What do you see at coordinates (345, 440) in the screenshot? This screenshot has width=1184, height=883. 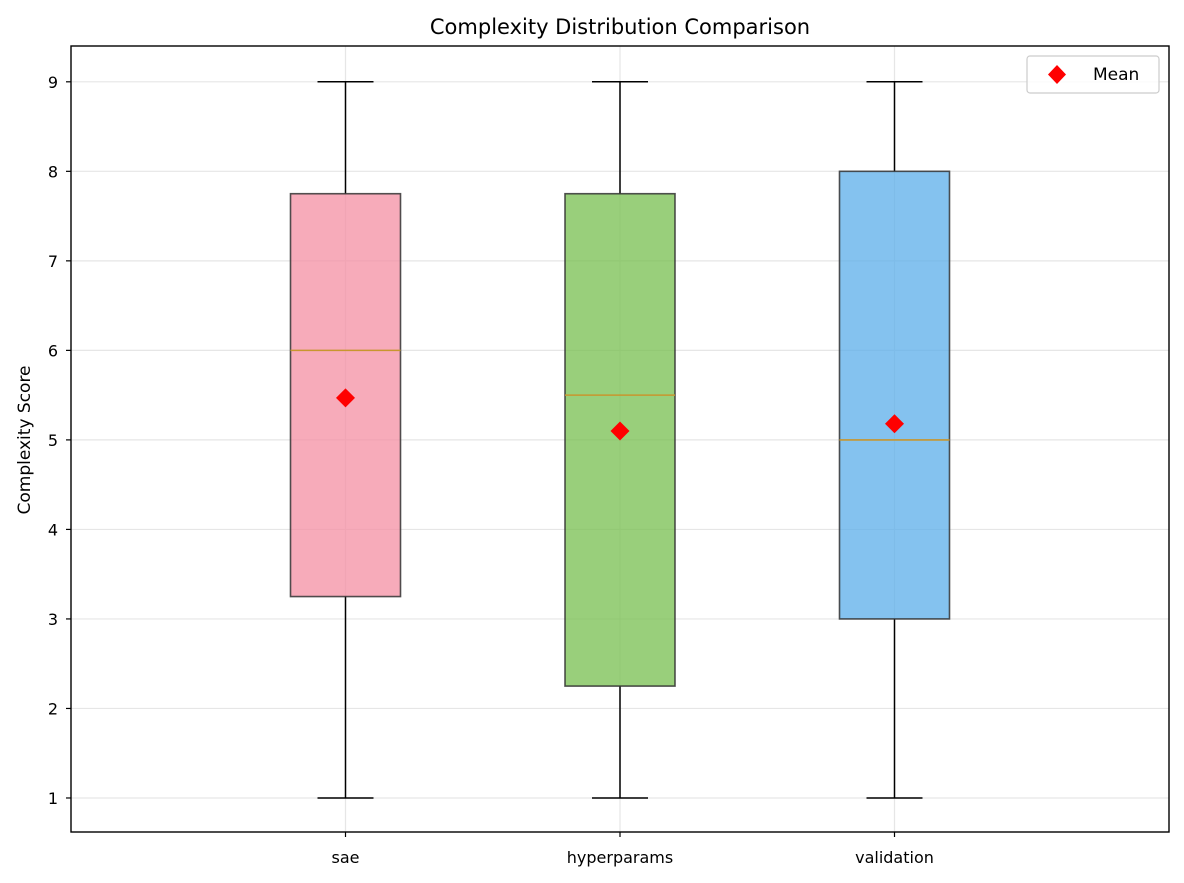 I see `box-sae` at bounding box center [345, 440].